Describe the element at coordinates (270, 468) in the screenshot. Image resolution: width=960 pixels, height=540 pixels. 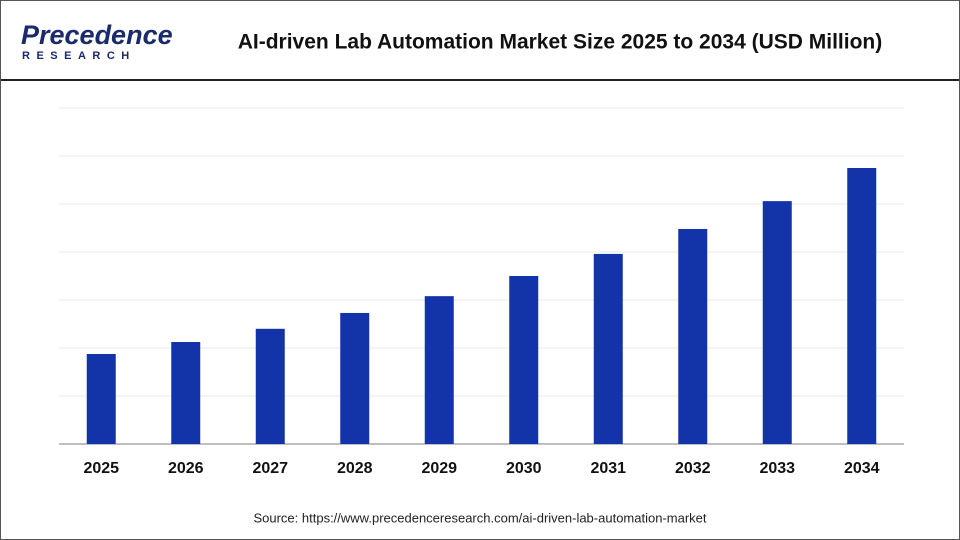
I see `x-tick-label: 2027` at that location.